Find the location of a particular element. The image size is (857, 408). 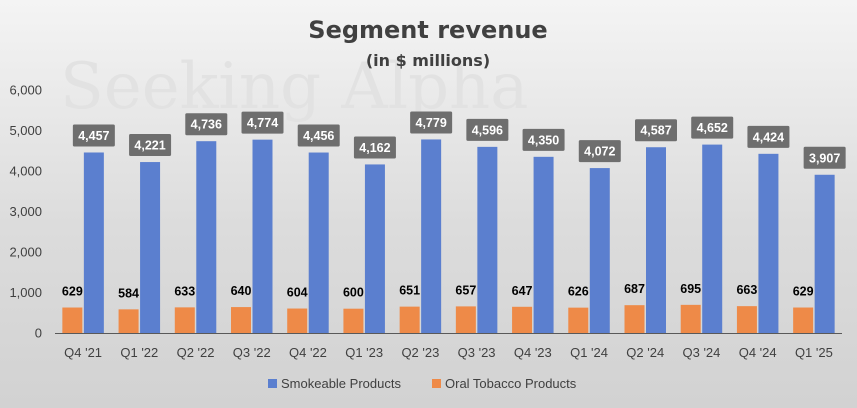

oral-data-label: 626 is located at coordinates (578, 292).